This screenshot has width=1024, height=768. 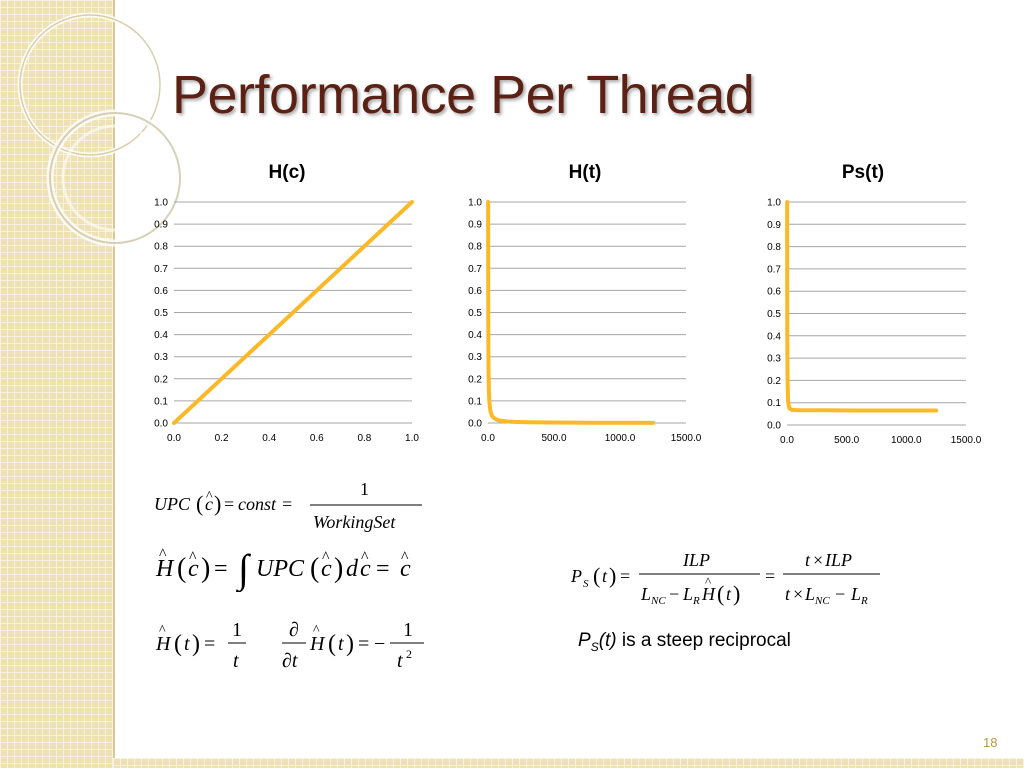 I want to click on y-tick-label: 0.1, so click(x=475, y=401).